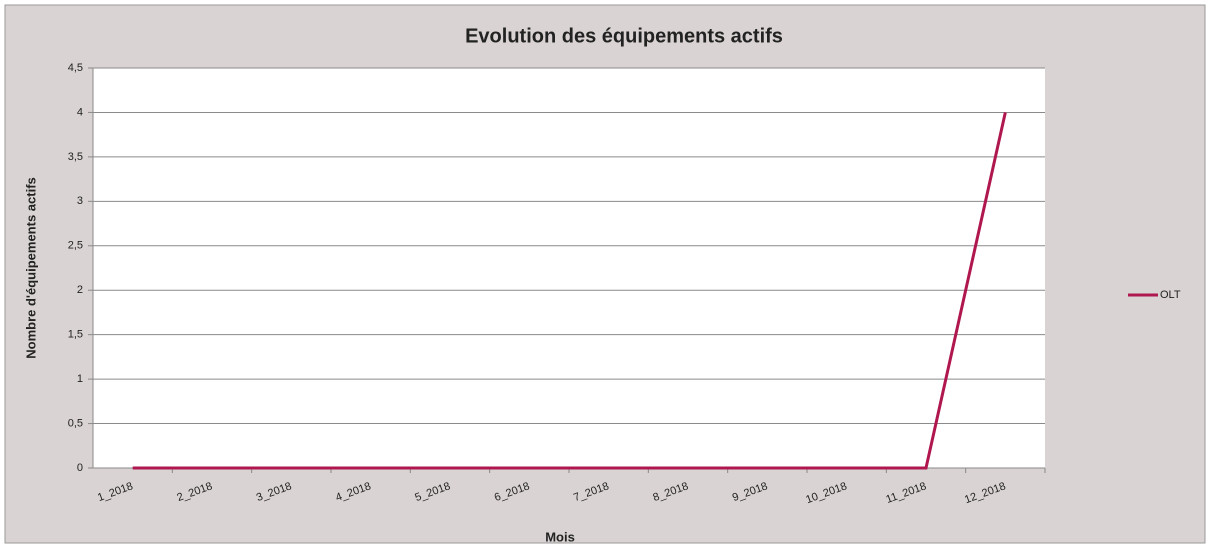 This screenshot has width=1211, height=548. What do you see at coordinates (80, 379) in the screenshot?
I see `y-tick-label: 1` at bounding box center [80, 379].